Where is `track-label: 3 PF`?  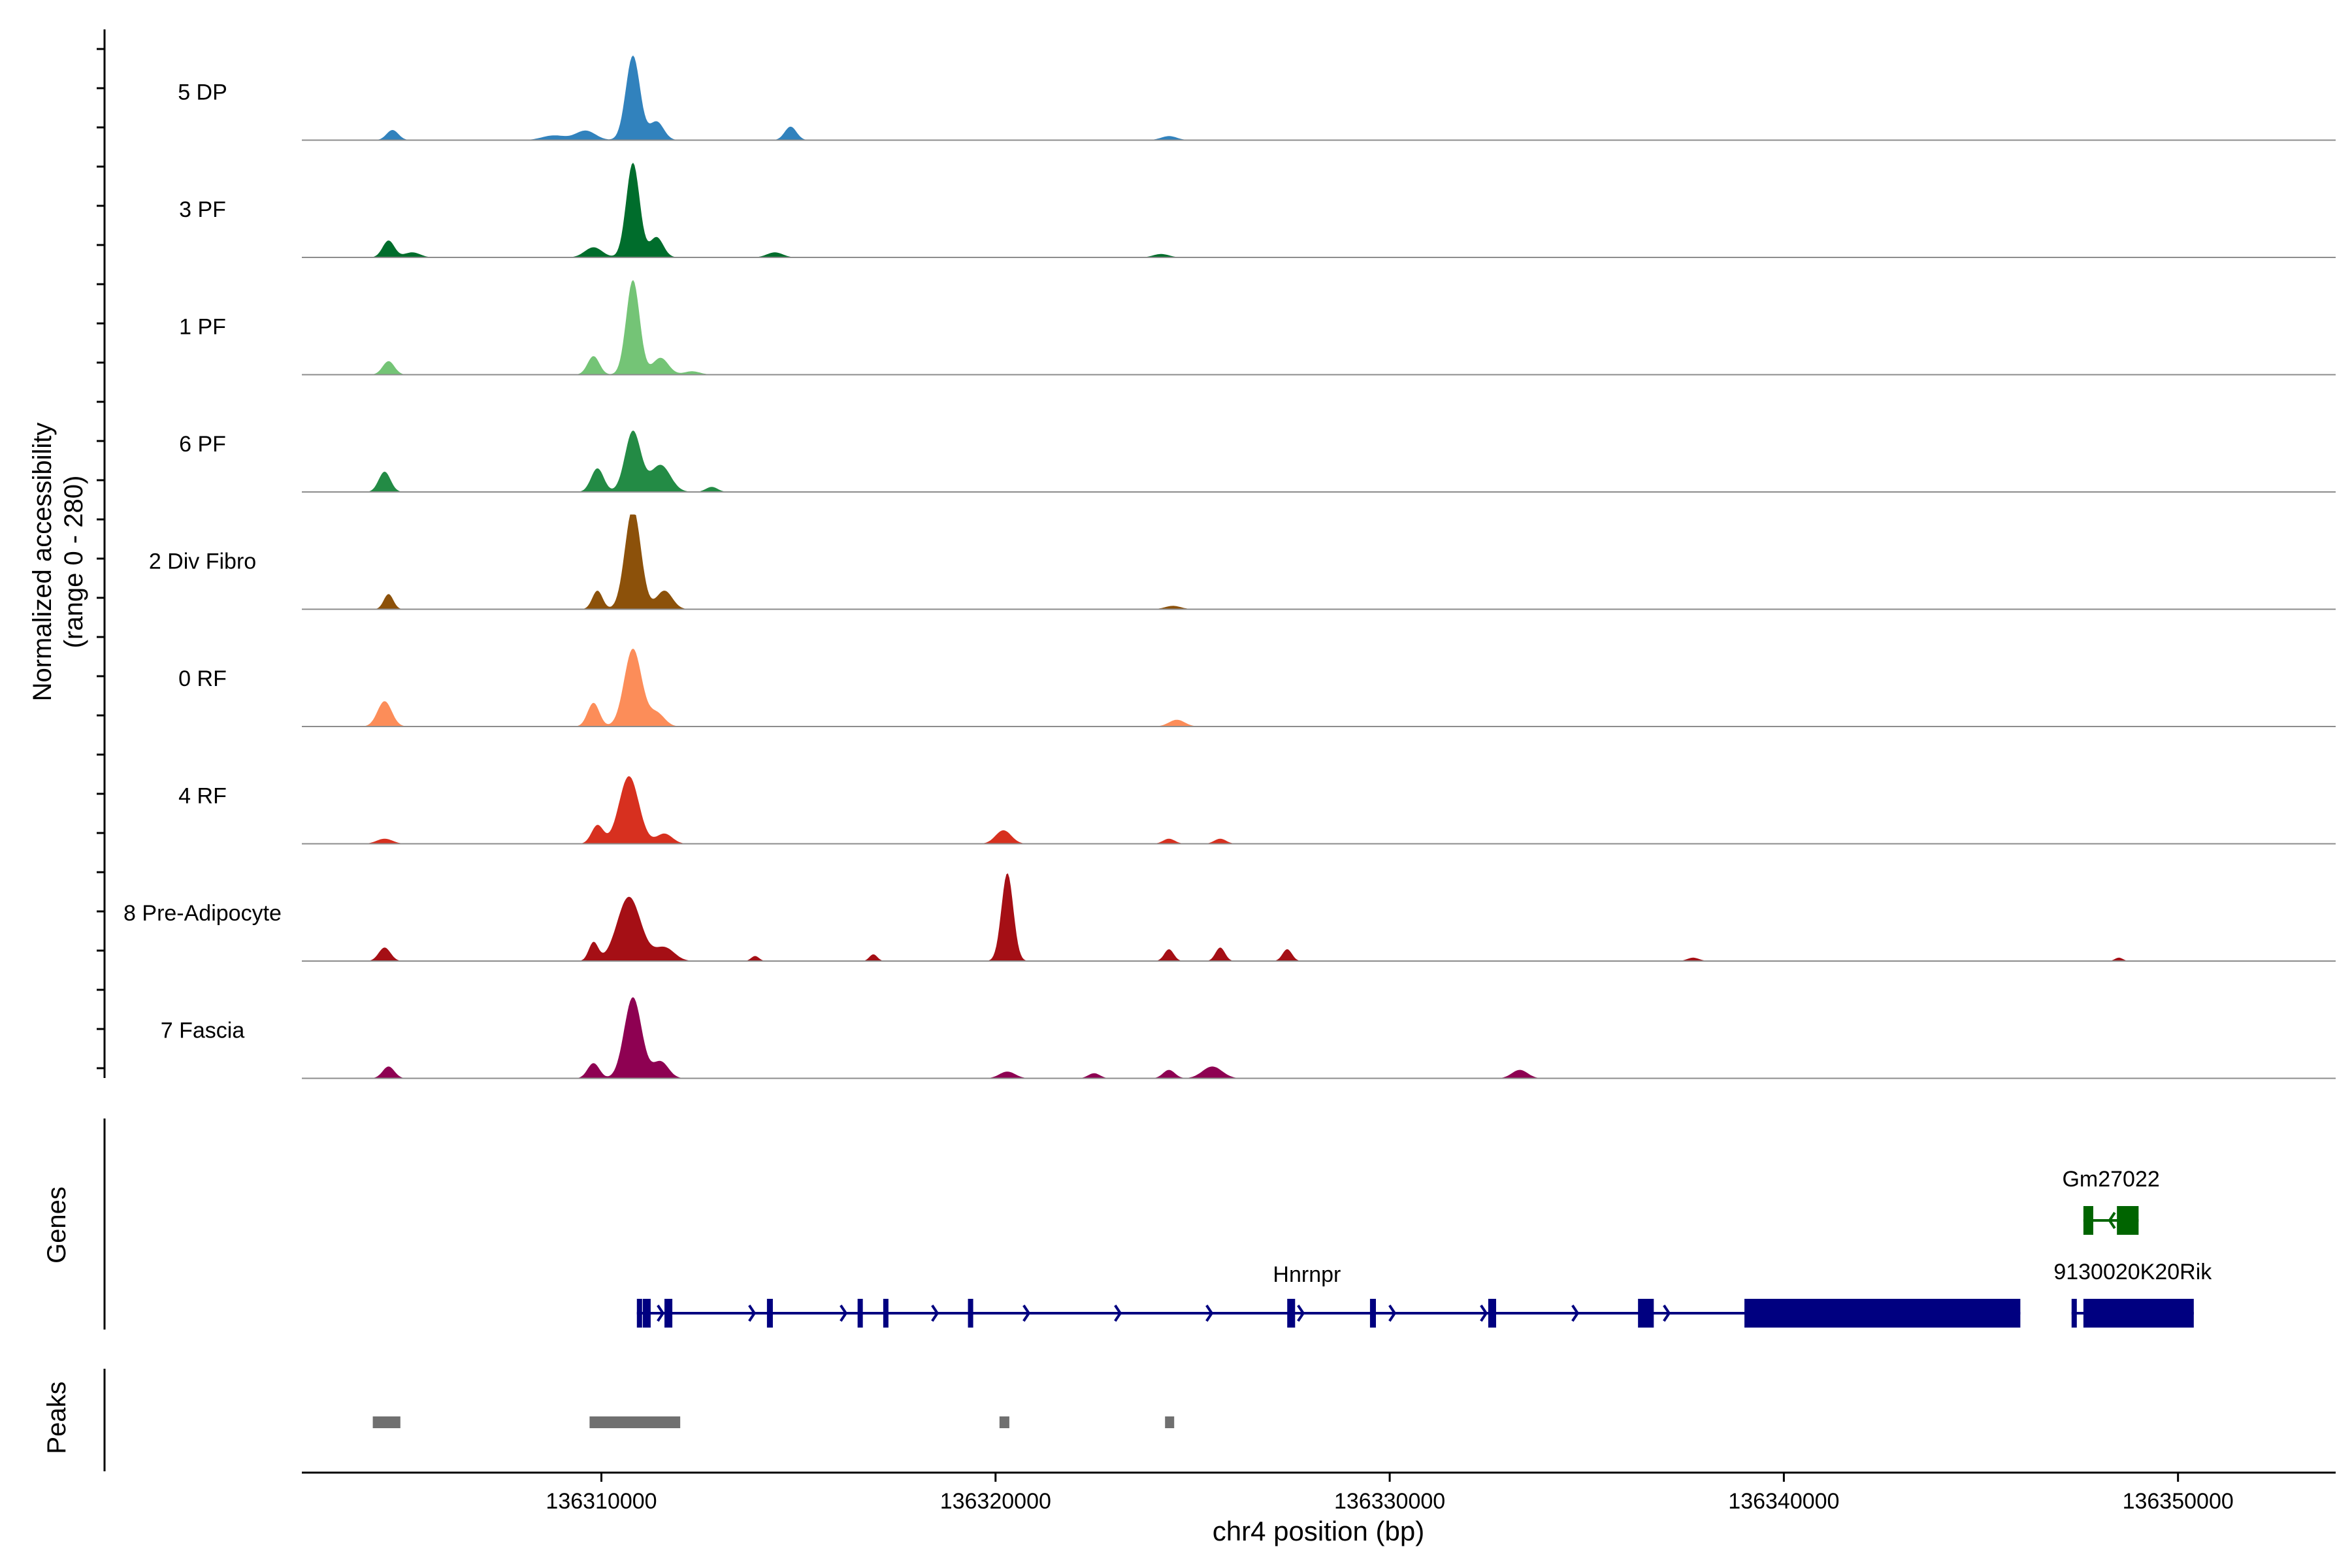 track-label: 3 PF is located at coordinates (202, 209).